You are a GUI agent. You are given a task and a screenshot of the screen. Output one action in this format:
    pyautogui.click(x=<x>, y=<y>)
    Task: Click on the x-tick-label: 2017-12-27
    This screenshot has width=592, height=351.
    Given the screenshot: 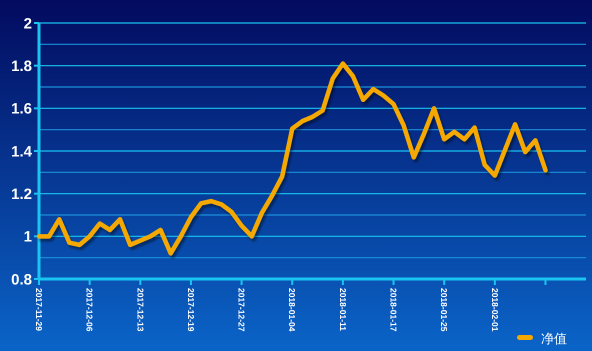 What is the action you would take?
    pyautogui.click(x=241, y=310)
    